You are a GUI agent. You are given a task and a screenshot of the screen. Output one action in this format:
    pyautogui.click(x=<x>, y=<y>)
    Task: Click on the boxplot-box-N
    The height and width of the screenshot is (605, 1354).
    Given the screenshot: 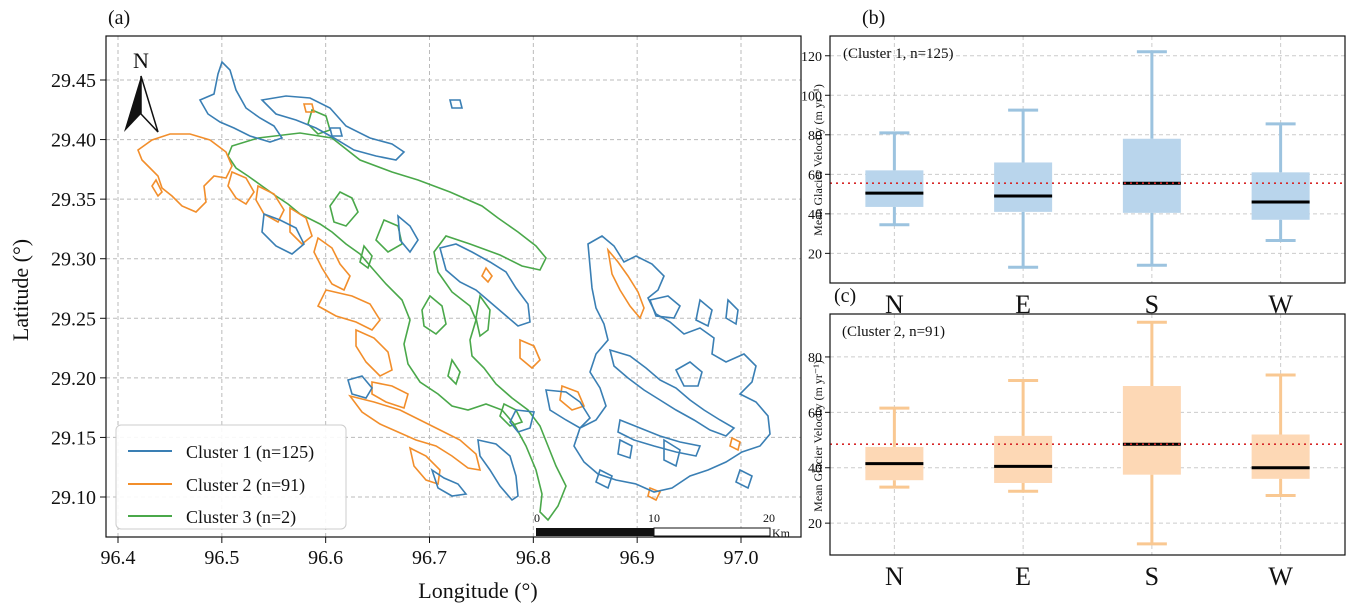 What is the action you would take?
    pyautogui.click(x=894, y=188)
    